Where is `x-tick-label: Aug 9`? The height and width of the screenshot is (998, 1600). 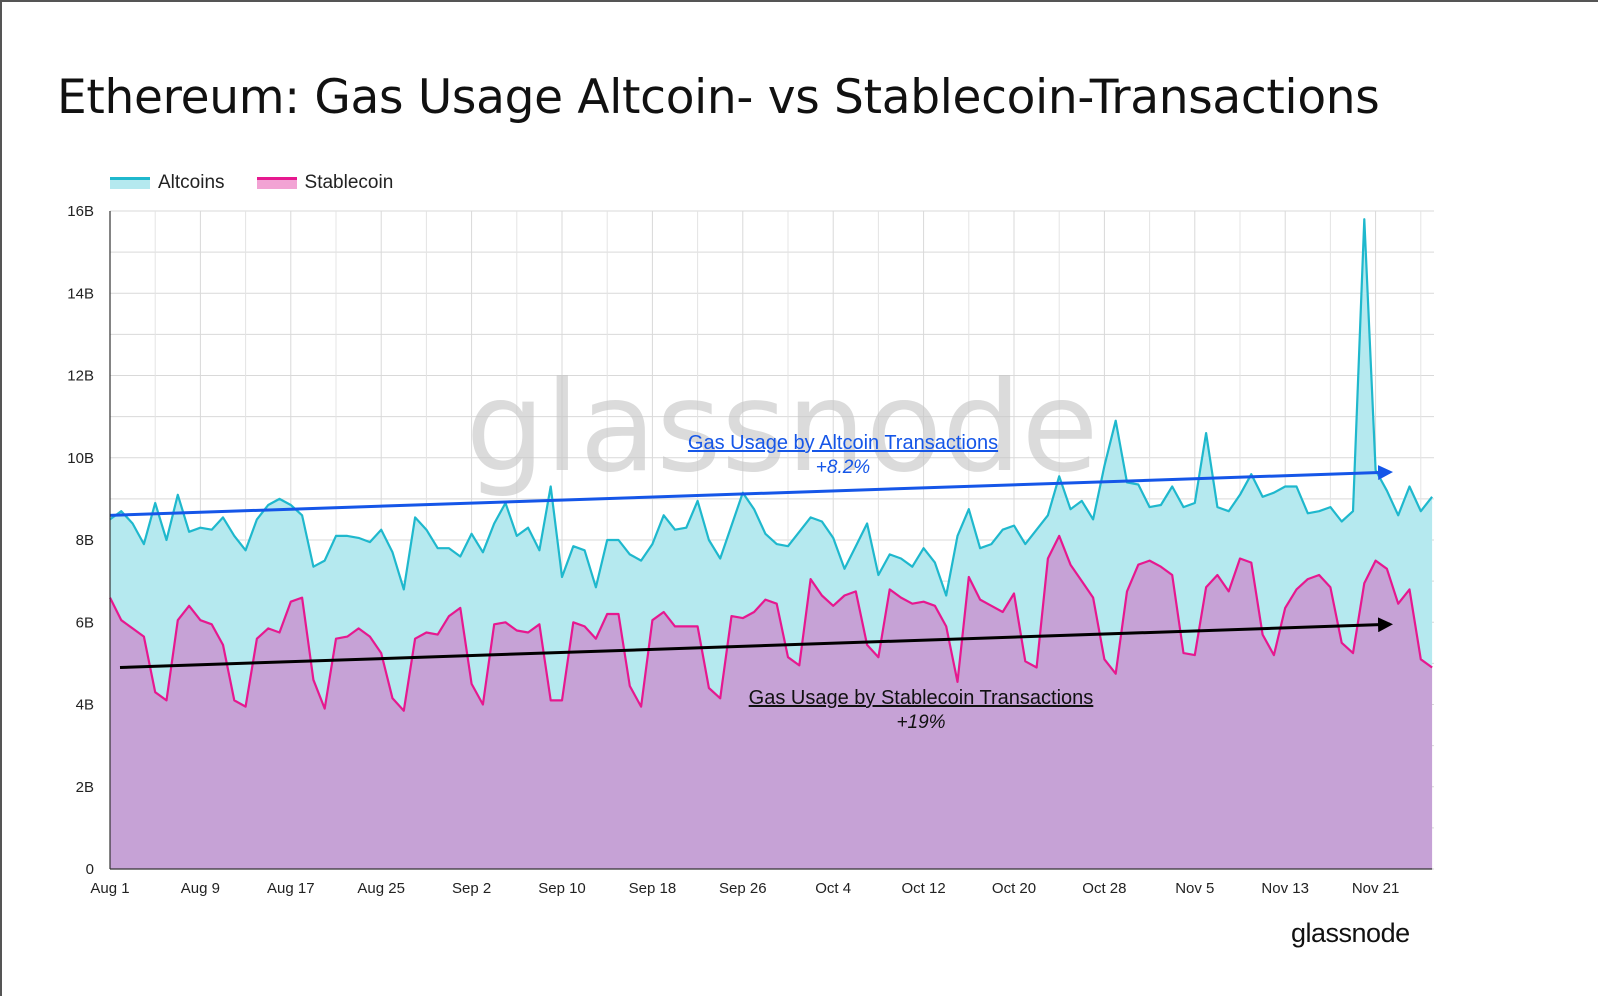
x-tick-label: Aug 9 is located at coordinates (200, 888).